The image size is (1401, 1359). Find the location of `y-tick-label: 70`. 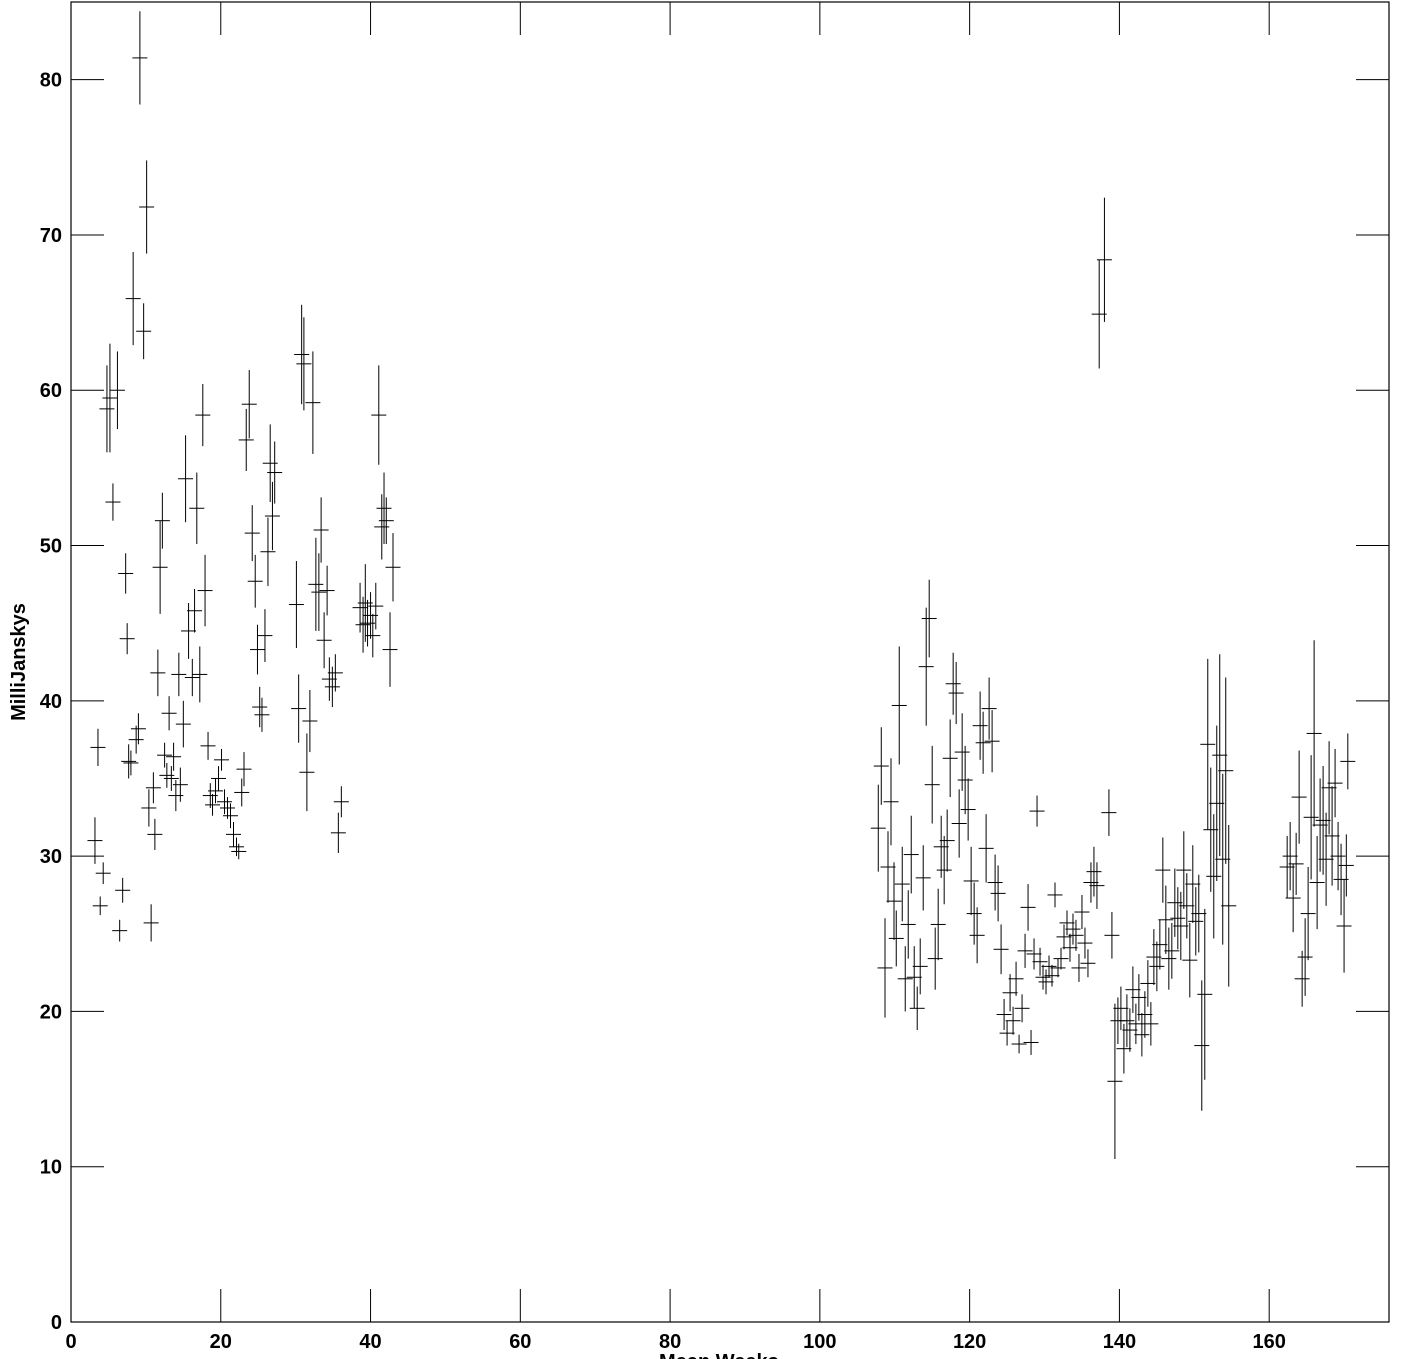

y-tick-label: 70 is located at coordinates (51, 236).